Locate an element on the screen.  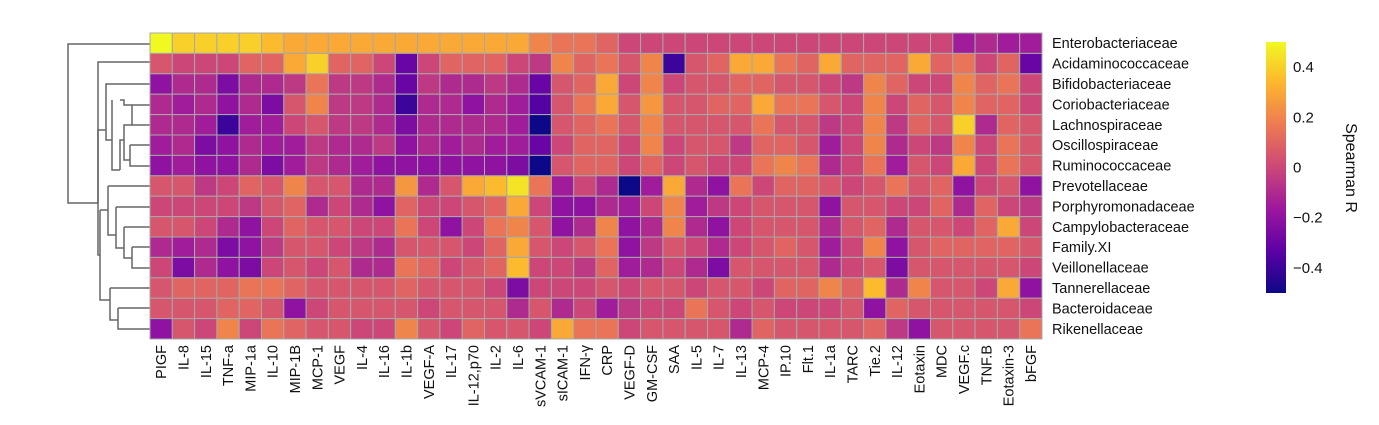
column-label: IP.10 is located at coordinates (787, 361).